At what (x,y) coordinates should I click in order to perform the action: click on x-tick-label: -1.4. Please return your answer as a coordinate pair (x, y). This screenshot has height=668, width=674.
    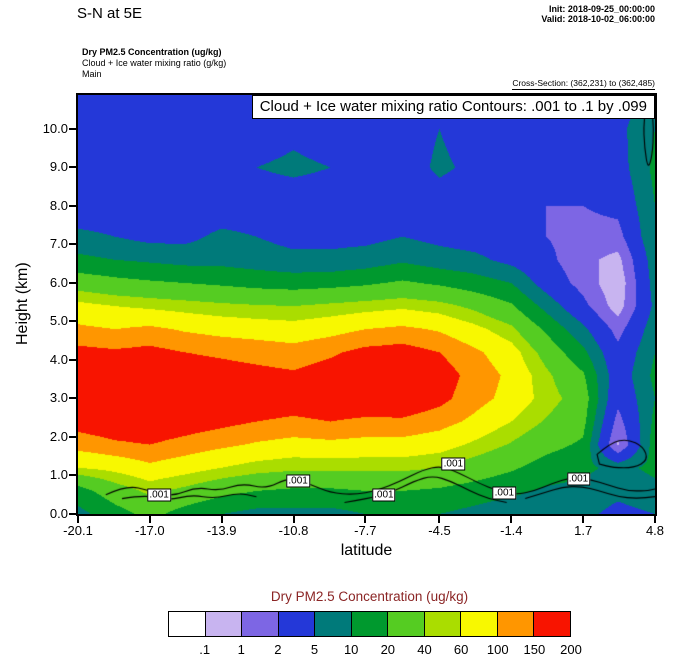
    Looking at the image, I should click on (511, 530).